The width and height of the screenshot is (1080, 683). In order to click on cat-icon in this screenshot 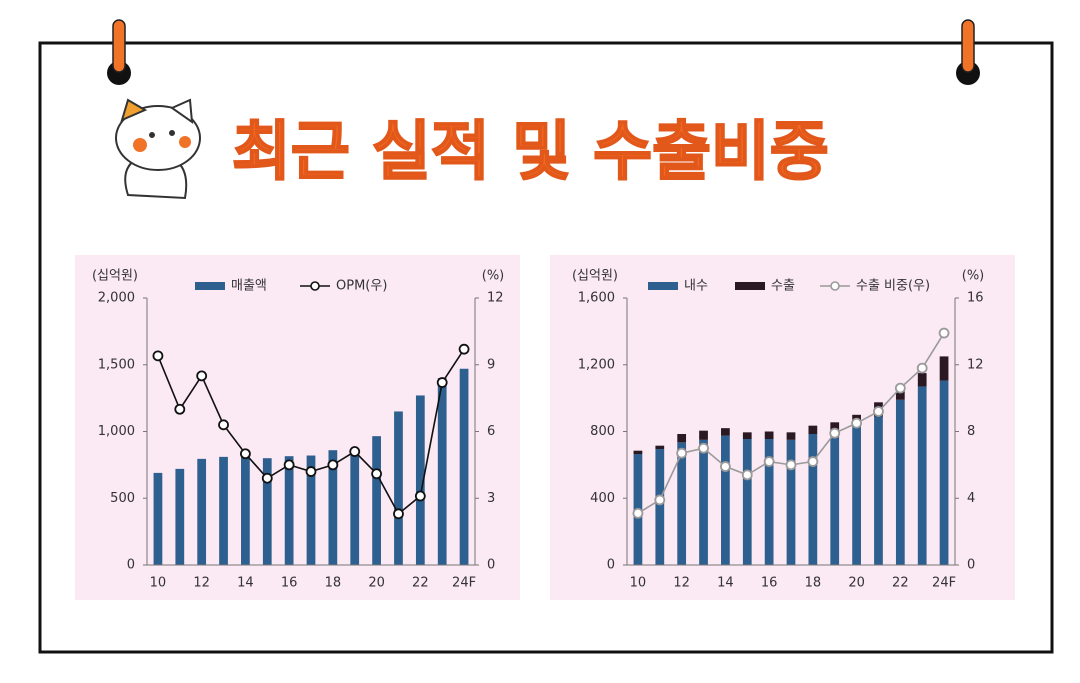, I will do `click(158, 149)`.